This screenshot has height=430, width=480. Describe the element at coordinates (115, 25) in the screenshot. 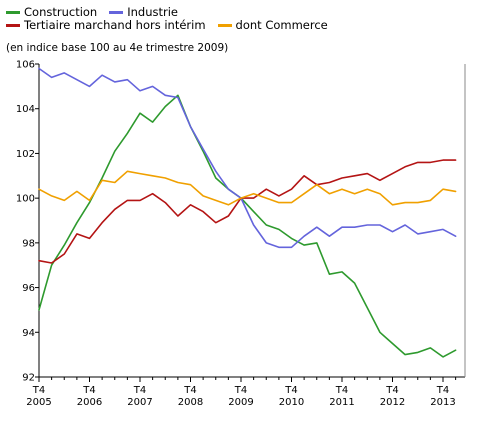

I see `legend-label-tertiaire: Tertiaire marchand hors intérim` at that location.